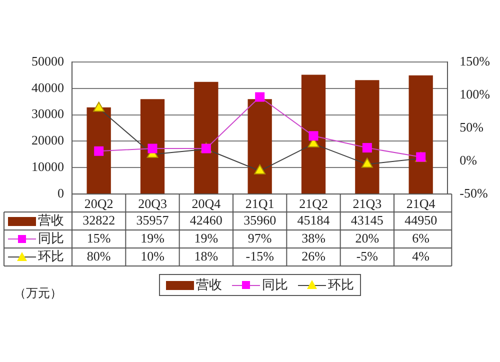 This screenshot has width=500, height=362. Describe the element at coordinates (313, 204) in the screenshot. I see `x-tick-label: 21Q2` at that location.